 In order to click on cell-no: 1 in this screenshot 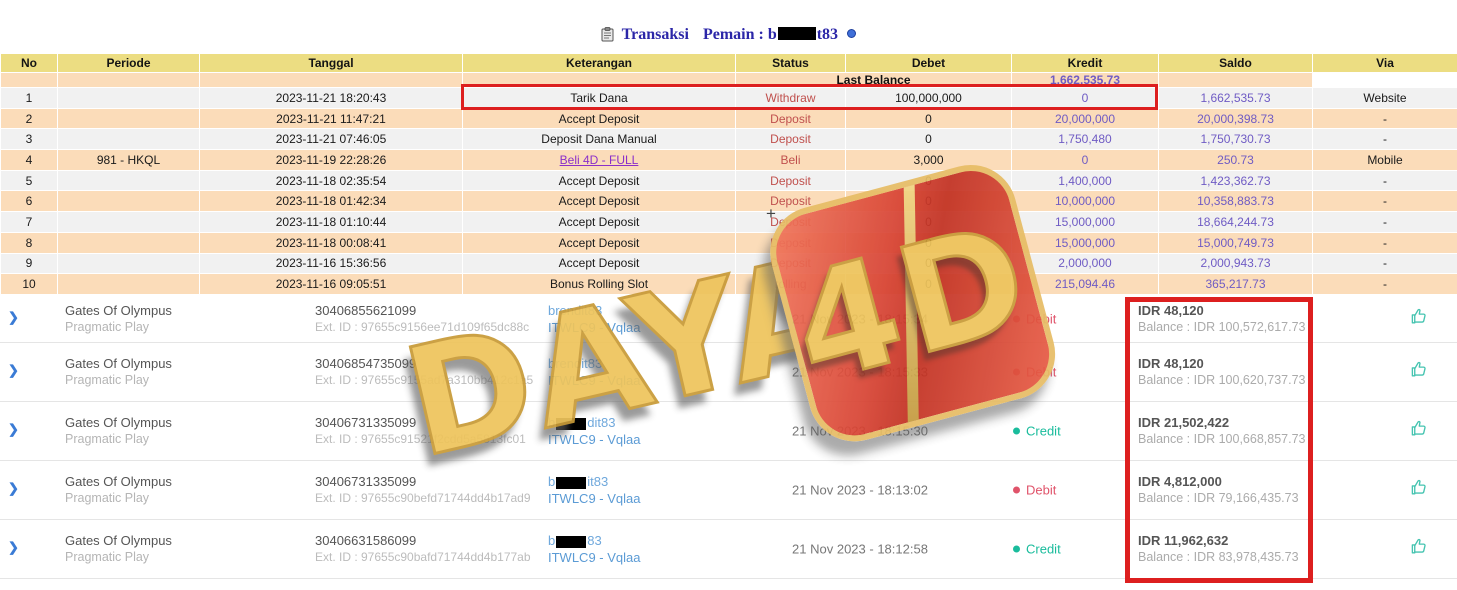, I will do `click(29, 98)`.